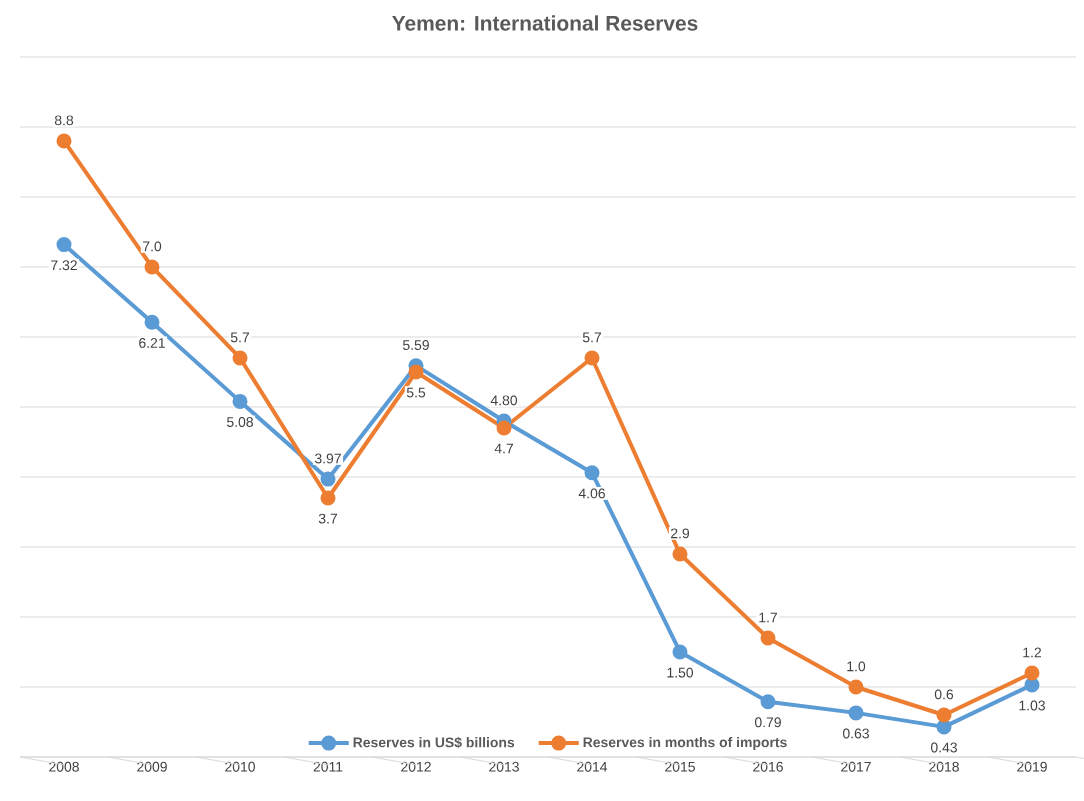  Describe the element at coordinates (680, 766) in the screenshot. I see `x-tick-label: 2015` at that location.